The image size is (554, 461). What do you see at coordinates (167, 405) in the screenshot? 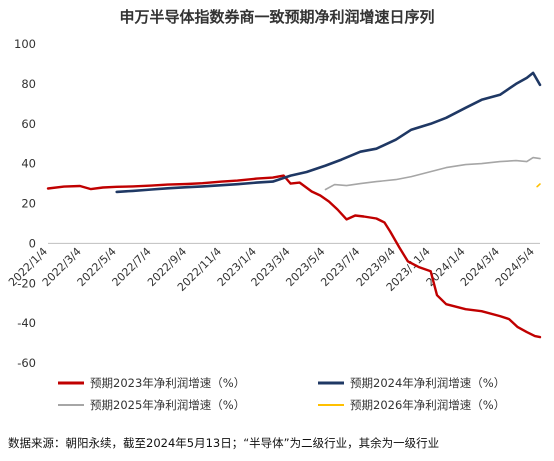
I see `legend-label-3: 预期2025年净利润增速（%）` at bounding box center [167, 405].